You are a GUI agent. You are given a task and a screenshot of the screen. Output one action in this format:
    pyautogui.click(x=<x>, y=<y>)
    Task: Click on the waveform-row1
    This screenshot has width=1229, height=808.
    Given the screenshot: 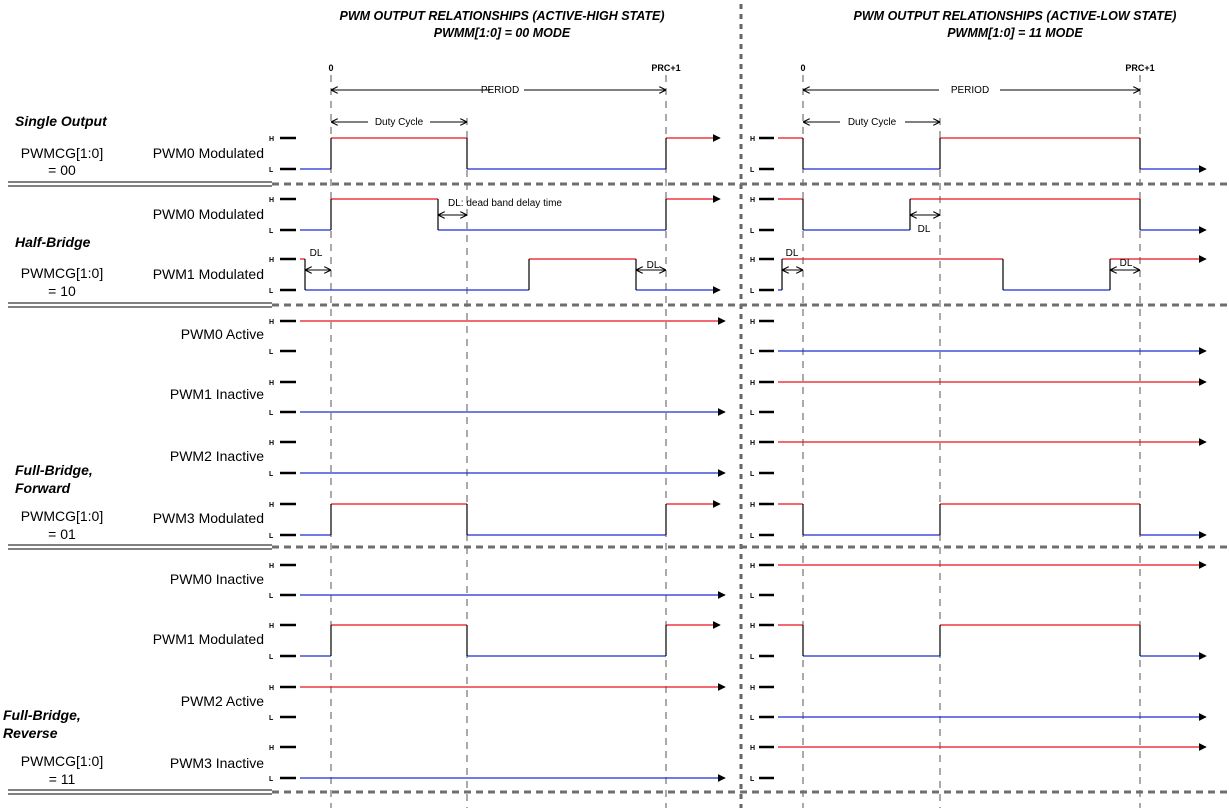 What is the action you would take?
    pyautogui.click(x=753, y=153)
    